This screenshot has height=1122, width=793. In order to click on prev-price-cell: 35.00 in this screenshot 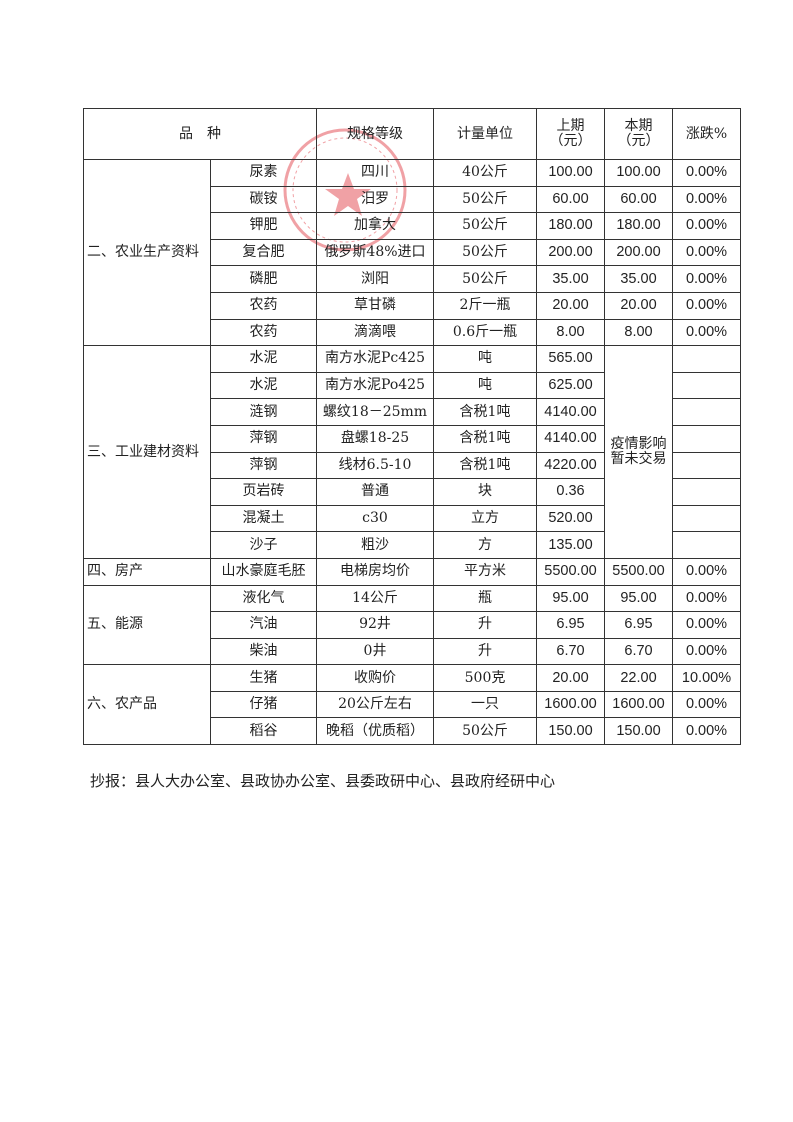, I will do `click(570, 279)`.